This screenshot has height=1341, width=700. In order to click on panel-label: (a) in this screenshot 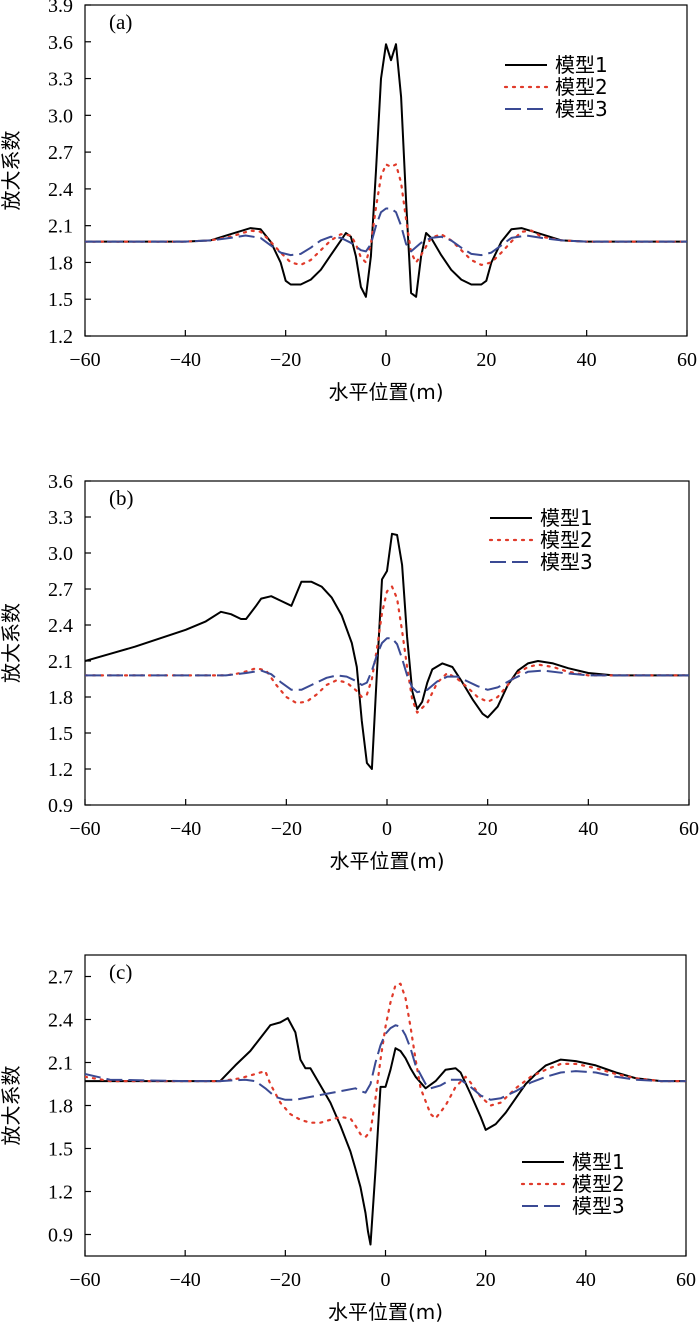, I will do `click(120, 22)`.